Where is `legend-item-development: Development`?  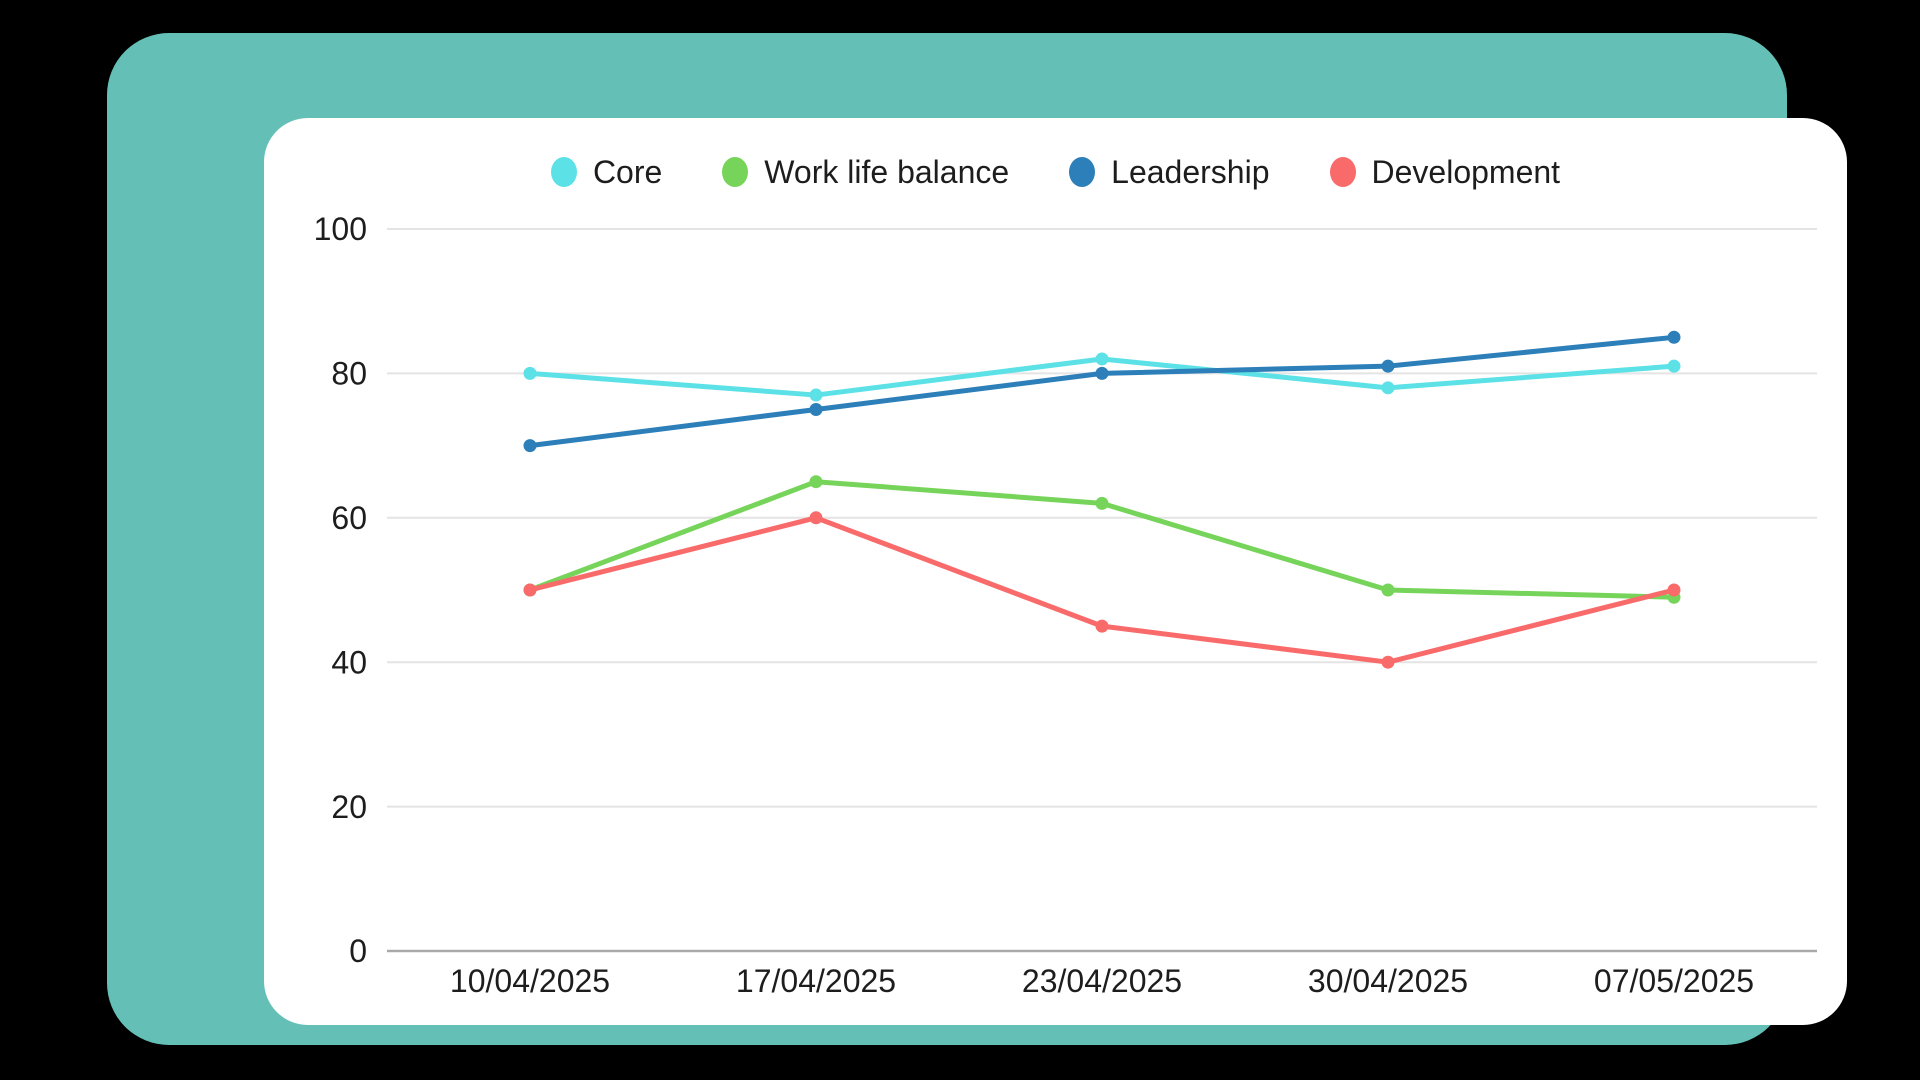
legend-item-development: Development is located at coordinates (1445, 172).